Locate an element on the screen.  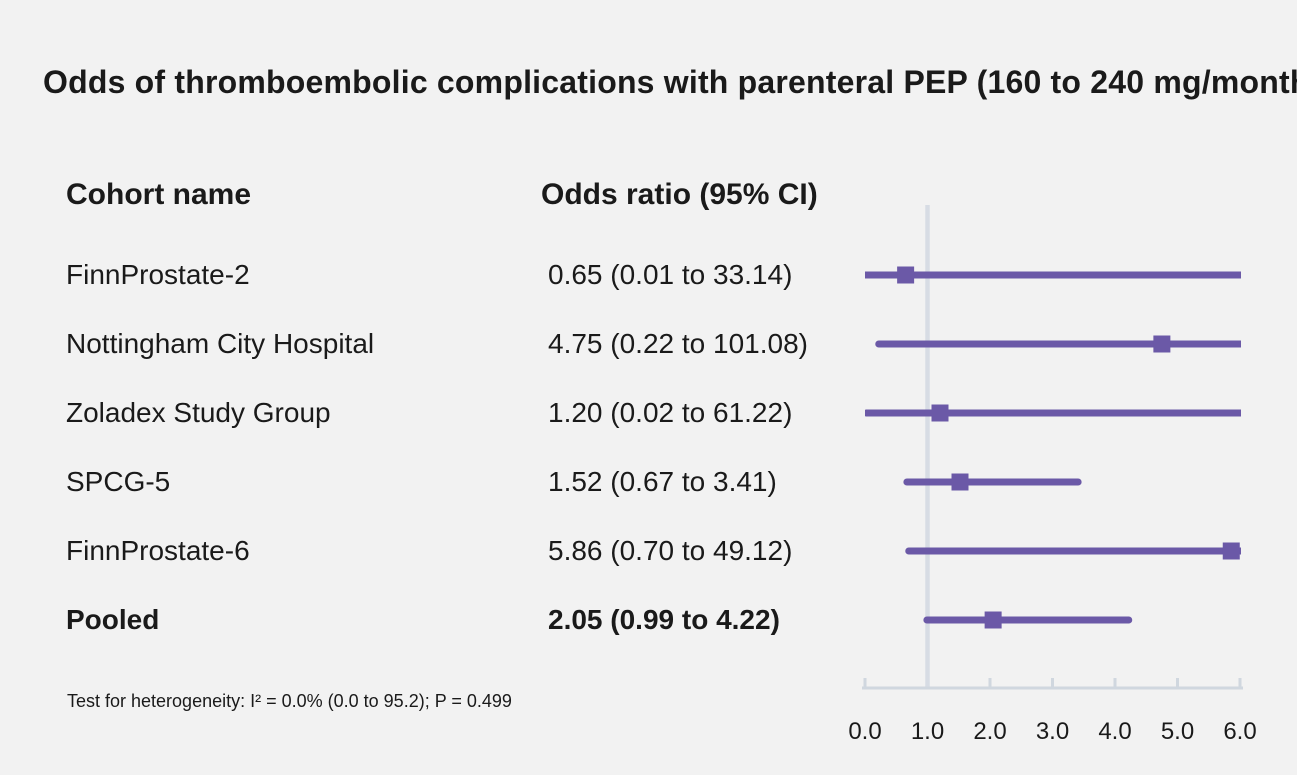
row-name: SPCG-5 is located at coordinates (118, 481).